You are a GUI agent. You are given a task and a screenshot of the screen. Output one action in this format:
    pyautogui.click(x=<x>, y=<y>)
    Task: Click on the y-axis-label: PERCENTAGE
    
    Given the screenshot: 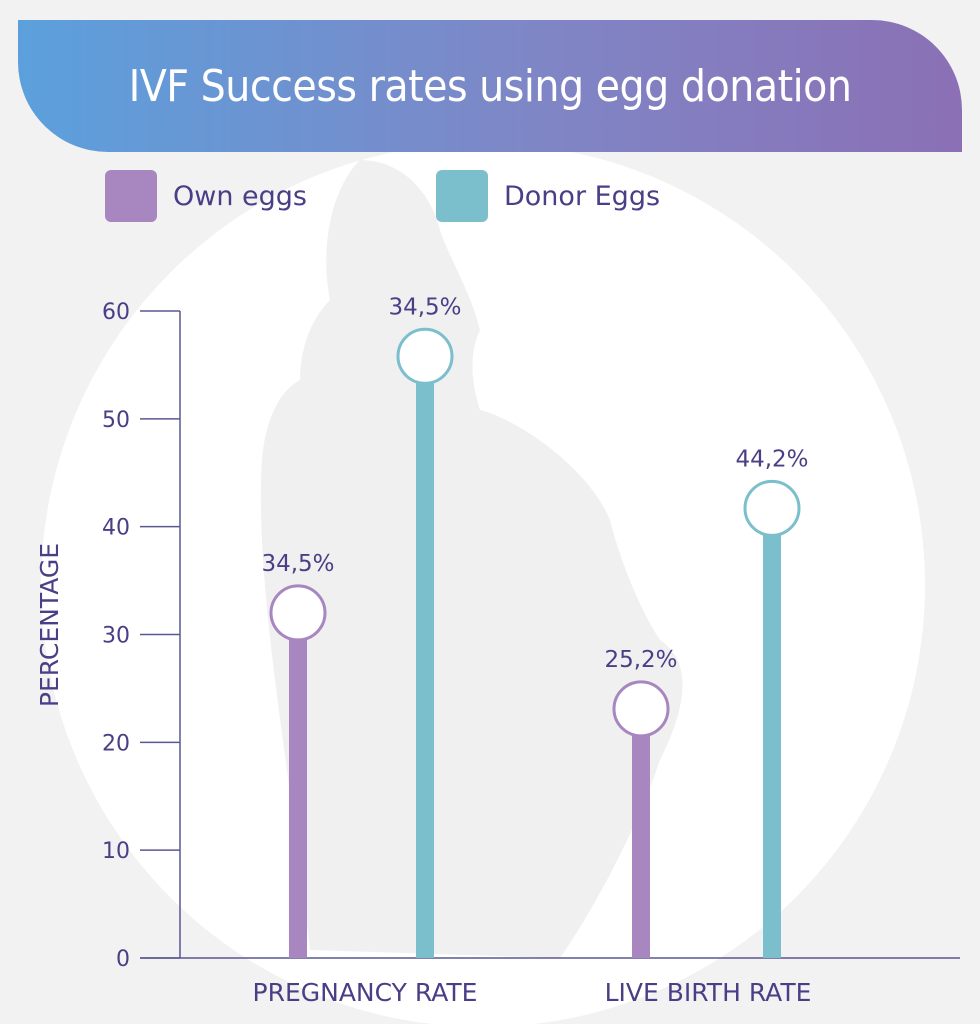 What is the action you would take?
    pyautogui.click(x=49, y=625)
    